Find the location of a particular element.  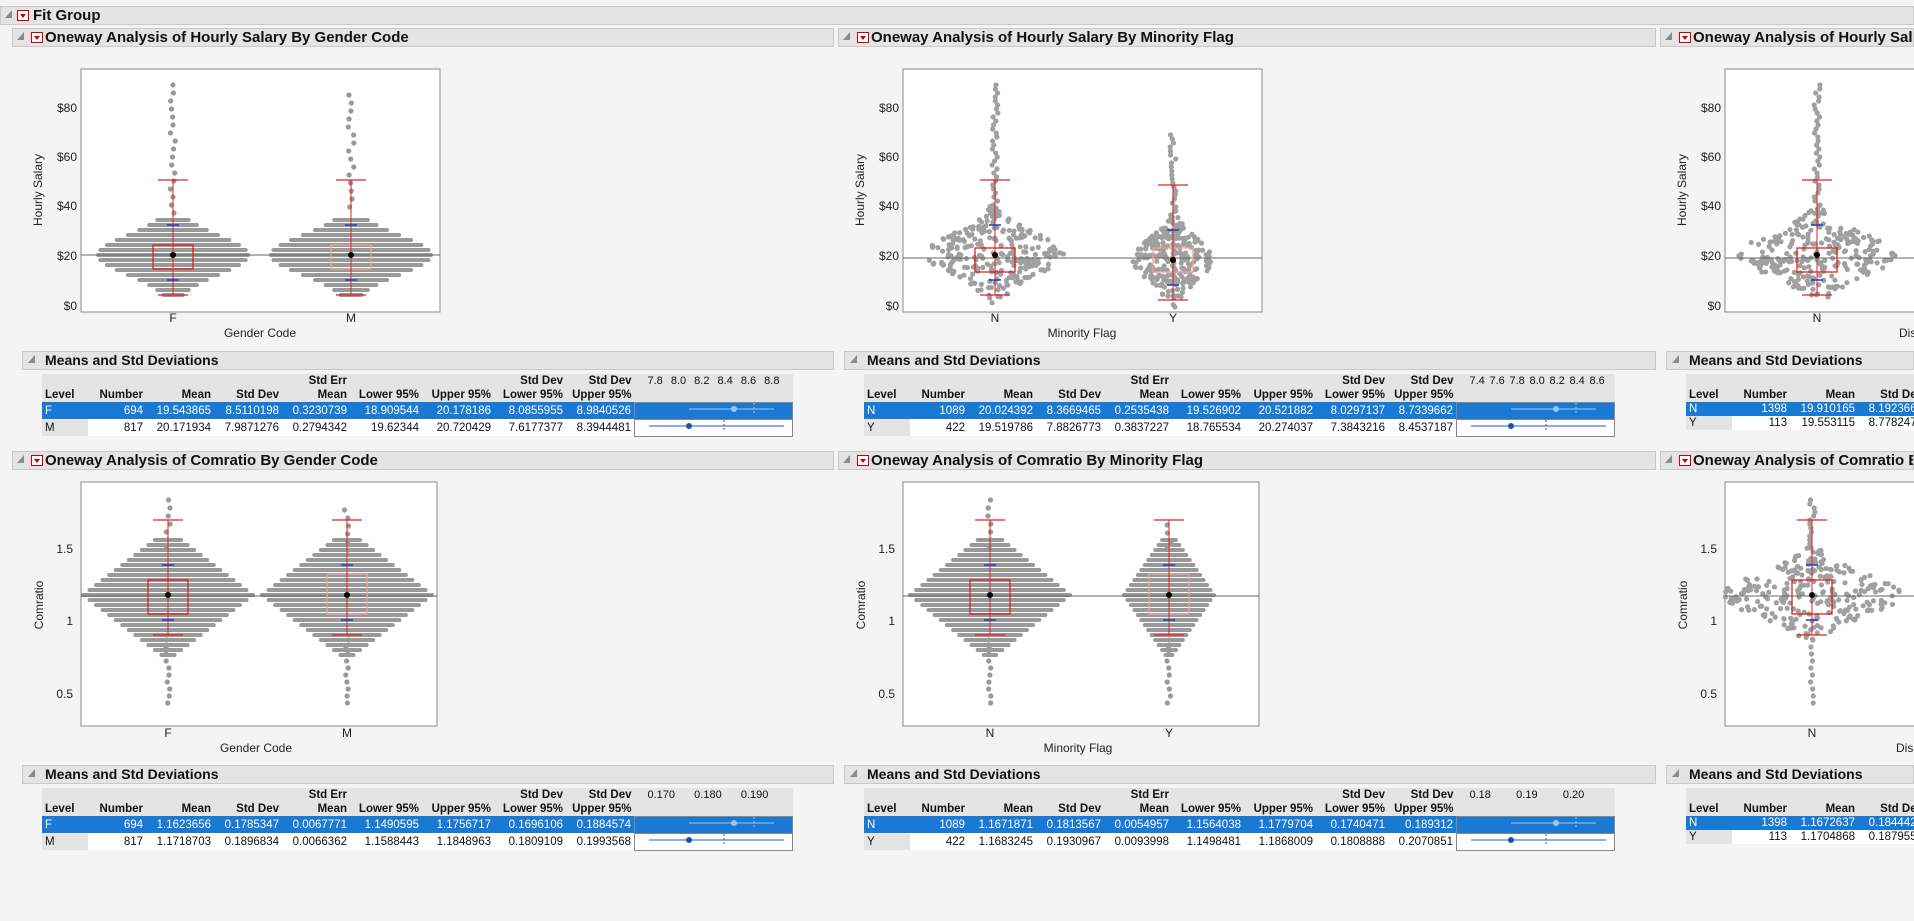

ci-bar-plot is located at coordinates (1553, 822).